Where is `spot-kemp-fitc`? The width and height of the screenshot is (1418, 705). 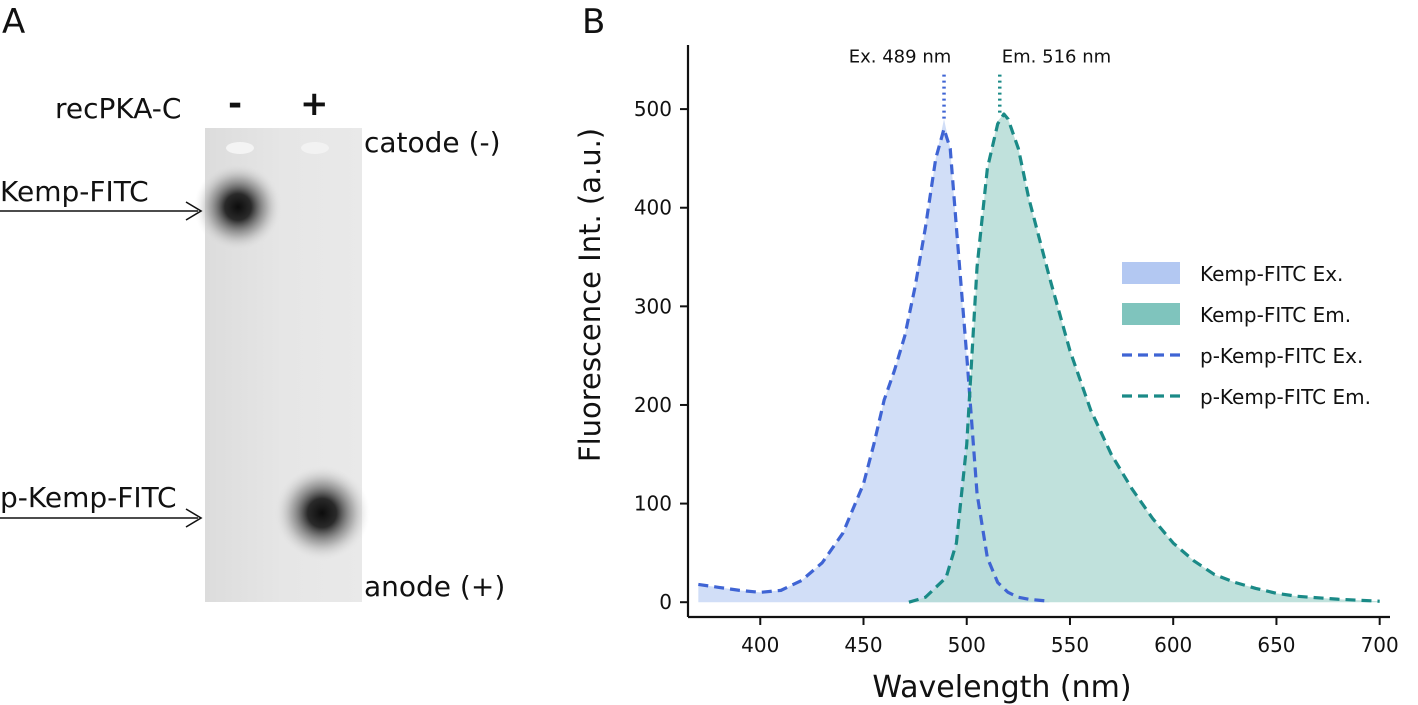 spot-kemp-fitc is located at coordinates (238, 207).